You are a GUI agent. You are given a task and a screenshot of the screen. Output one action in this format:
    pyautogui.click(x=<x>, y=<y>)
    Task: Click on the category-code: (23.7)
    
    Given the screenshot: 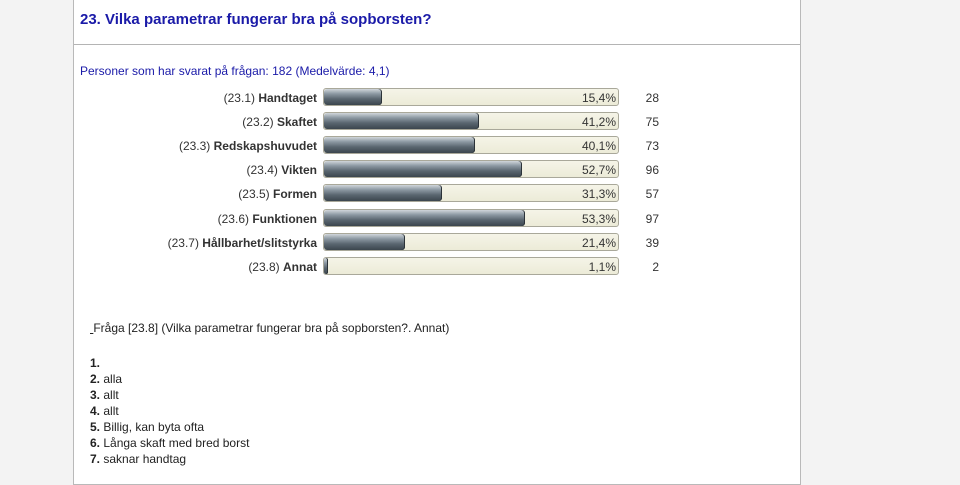 What is the action you would take?
    pyautogui.click(x=185, y=243)
    